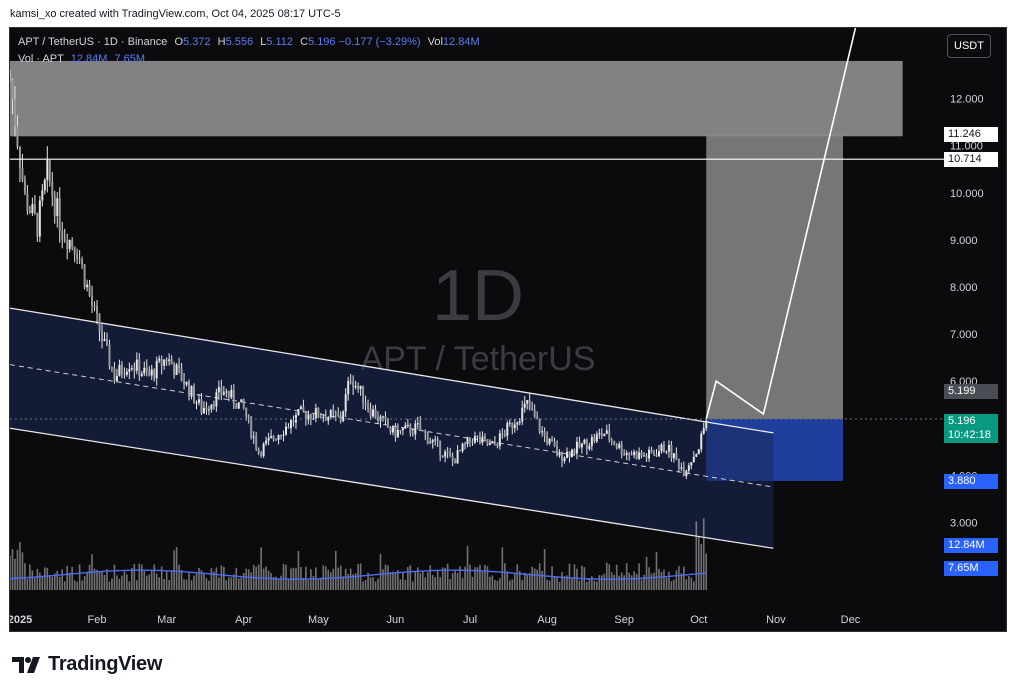 The width and height of the screenshot is (1018, 694). What do you see at coordinates (166, 620) in the screenshot?
I see `time-axis-tick: Mar` at bounding box center [166, 620].